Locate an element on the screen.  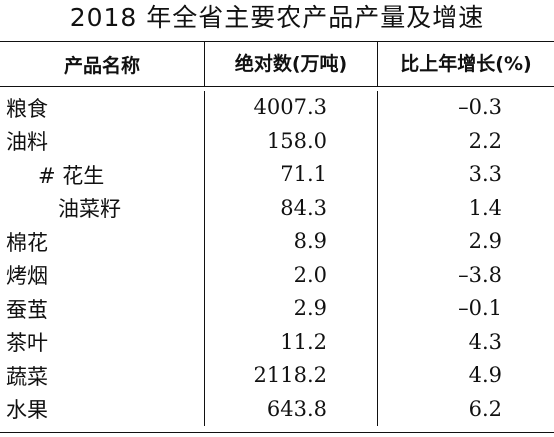
table-row: 油料 158.0 2.2 is located at coordinates (277, 141).